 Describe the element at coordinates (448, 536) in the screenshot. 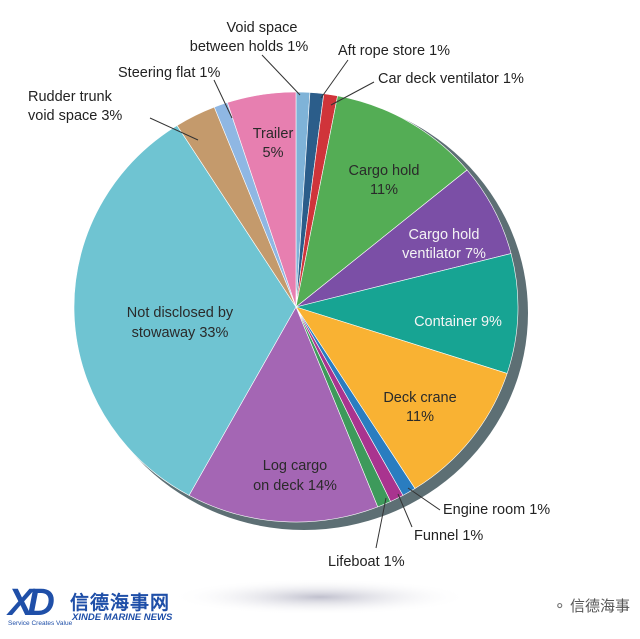

I see `label-funnel: Funnel 1%` at that location.